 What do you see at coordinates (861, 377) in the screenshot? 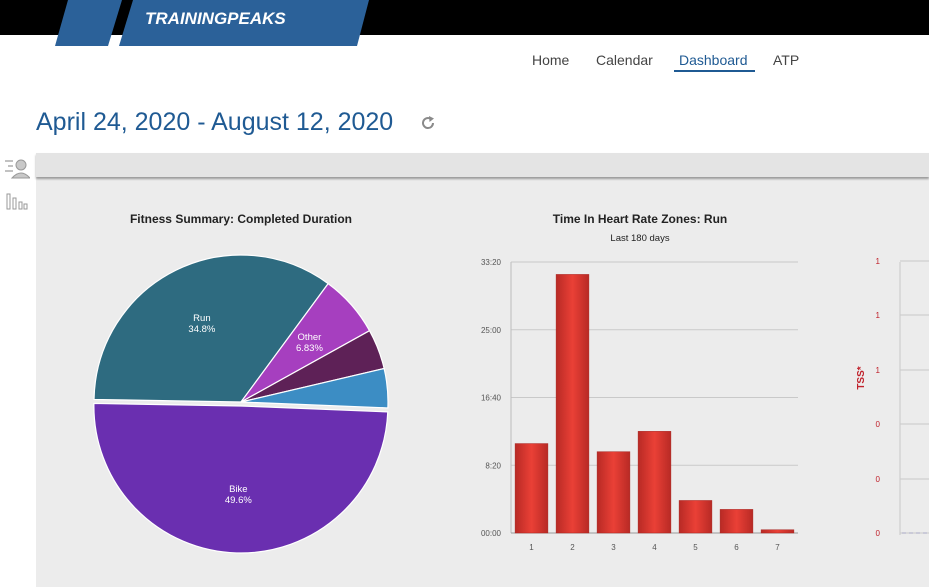
I see `tss-axis-label: TSS*` at bounding box center [861, 377].